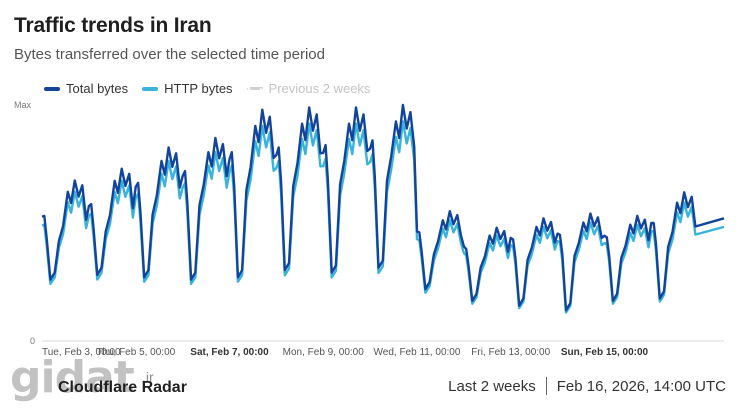  I want to click on chart-legend: Total bytes HTTP bytes Previous 2 weeks, so click(207, 88).